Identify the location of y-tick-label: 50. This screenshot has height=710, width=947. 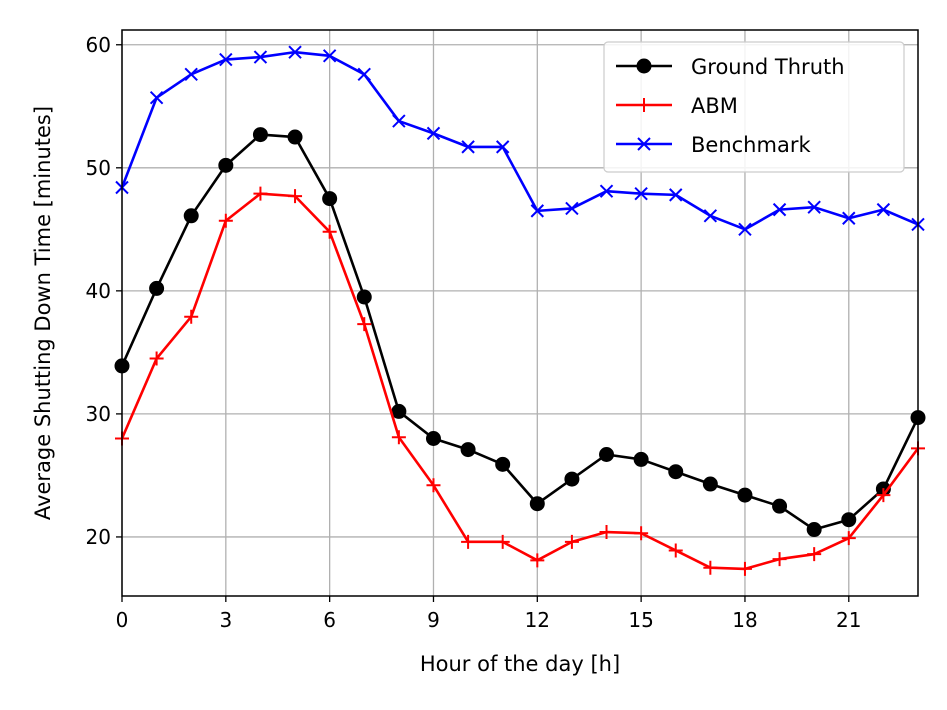
(98, 168).